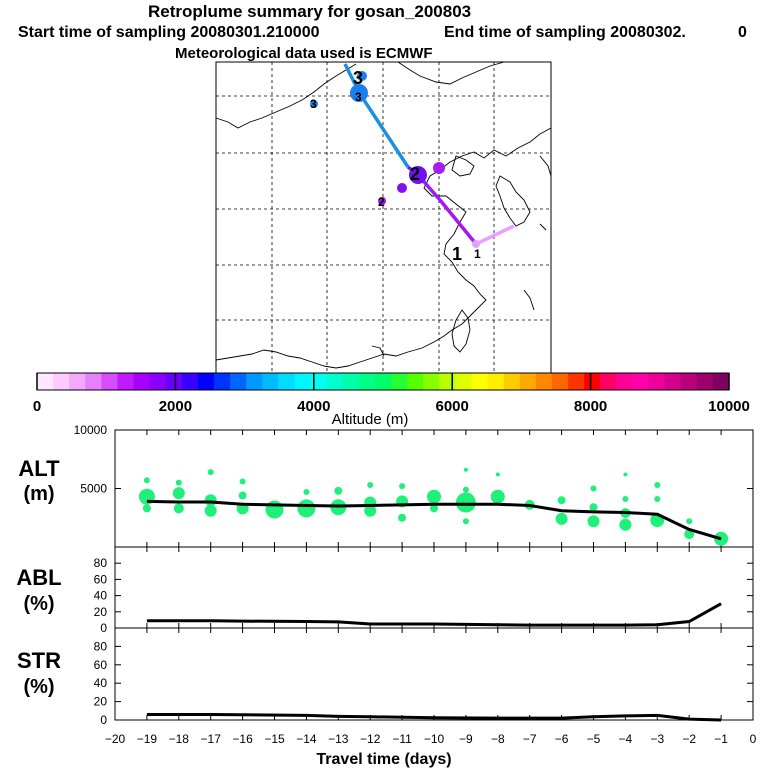 The height and width of the screenshot is (768, 768). Describe the element at coordinates (434, 739) in the screenshot. I see `x-tick-label: −10` at that location.